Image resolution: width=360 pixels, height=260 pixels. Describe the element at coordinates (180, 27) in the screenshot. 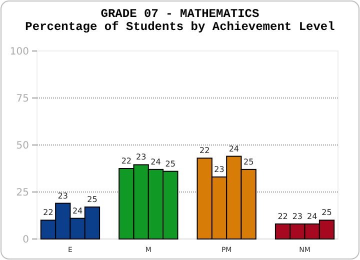

I see `chart-subtitle: Percentage of Students by Achievement Level` at that location.